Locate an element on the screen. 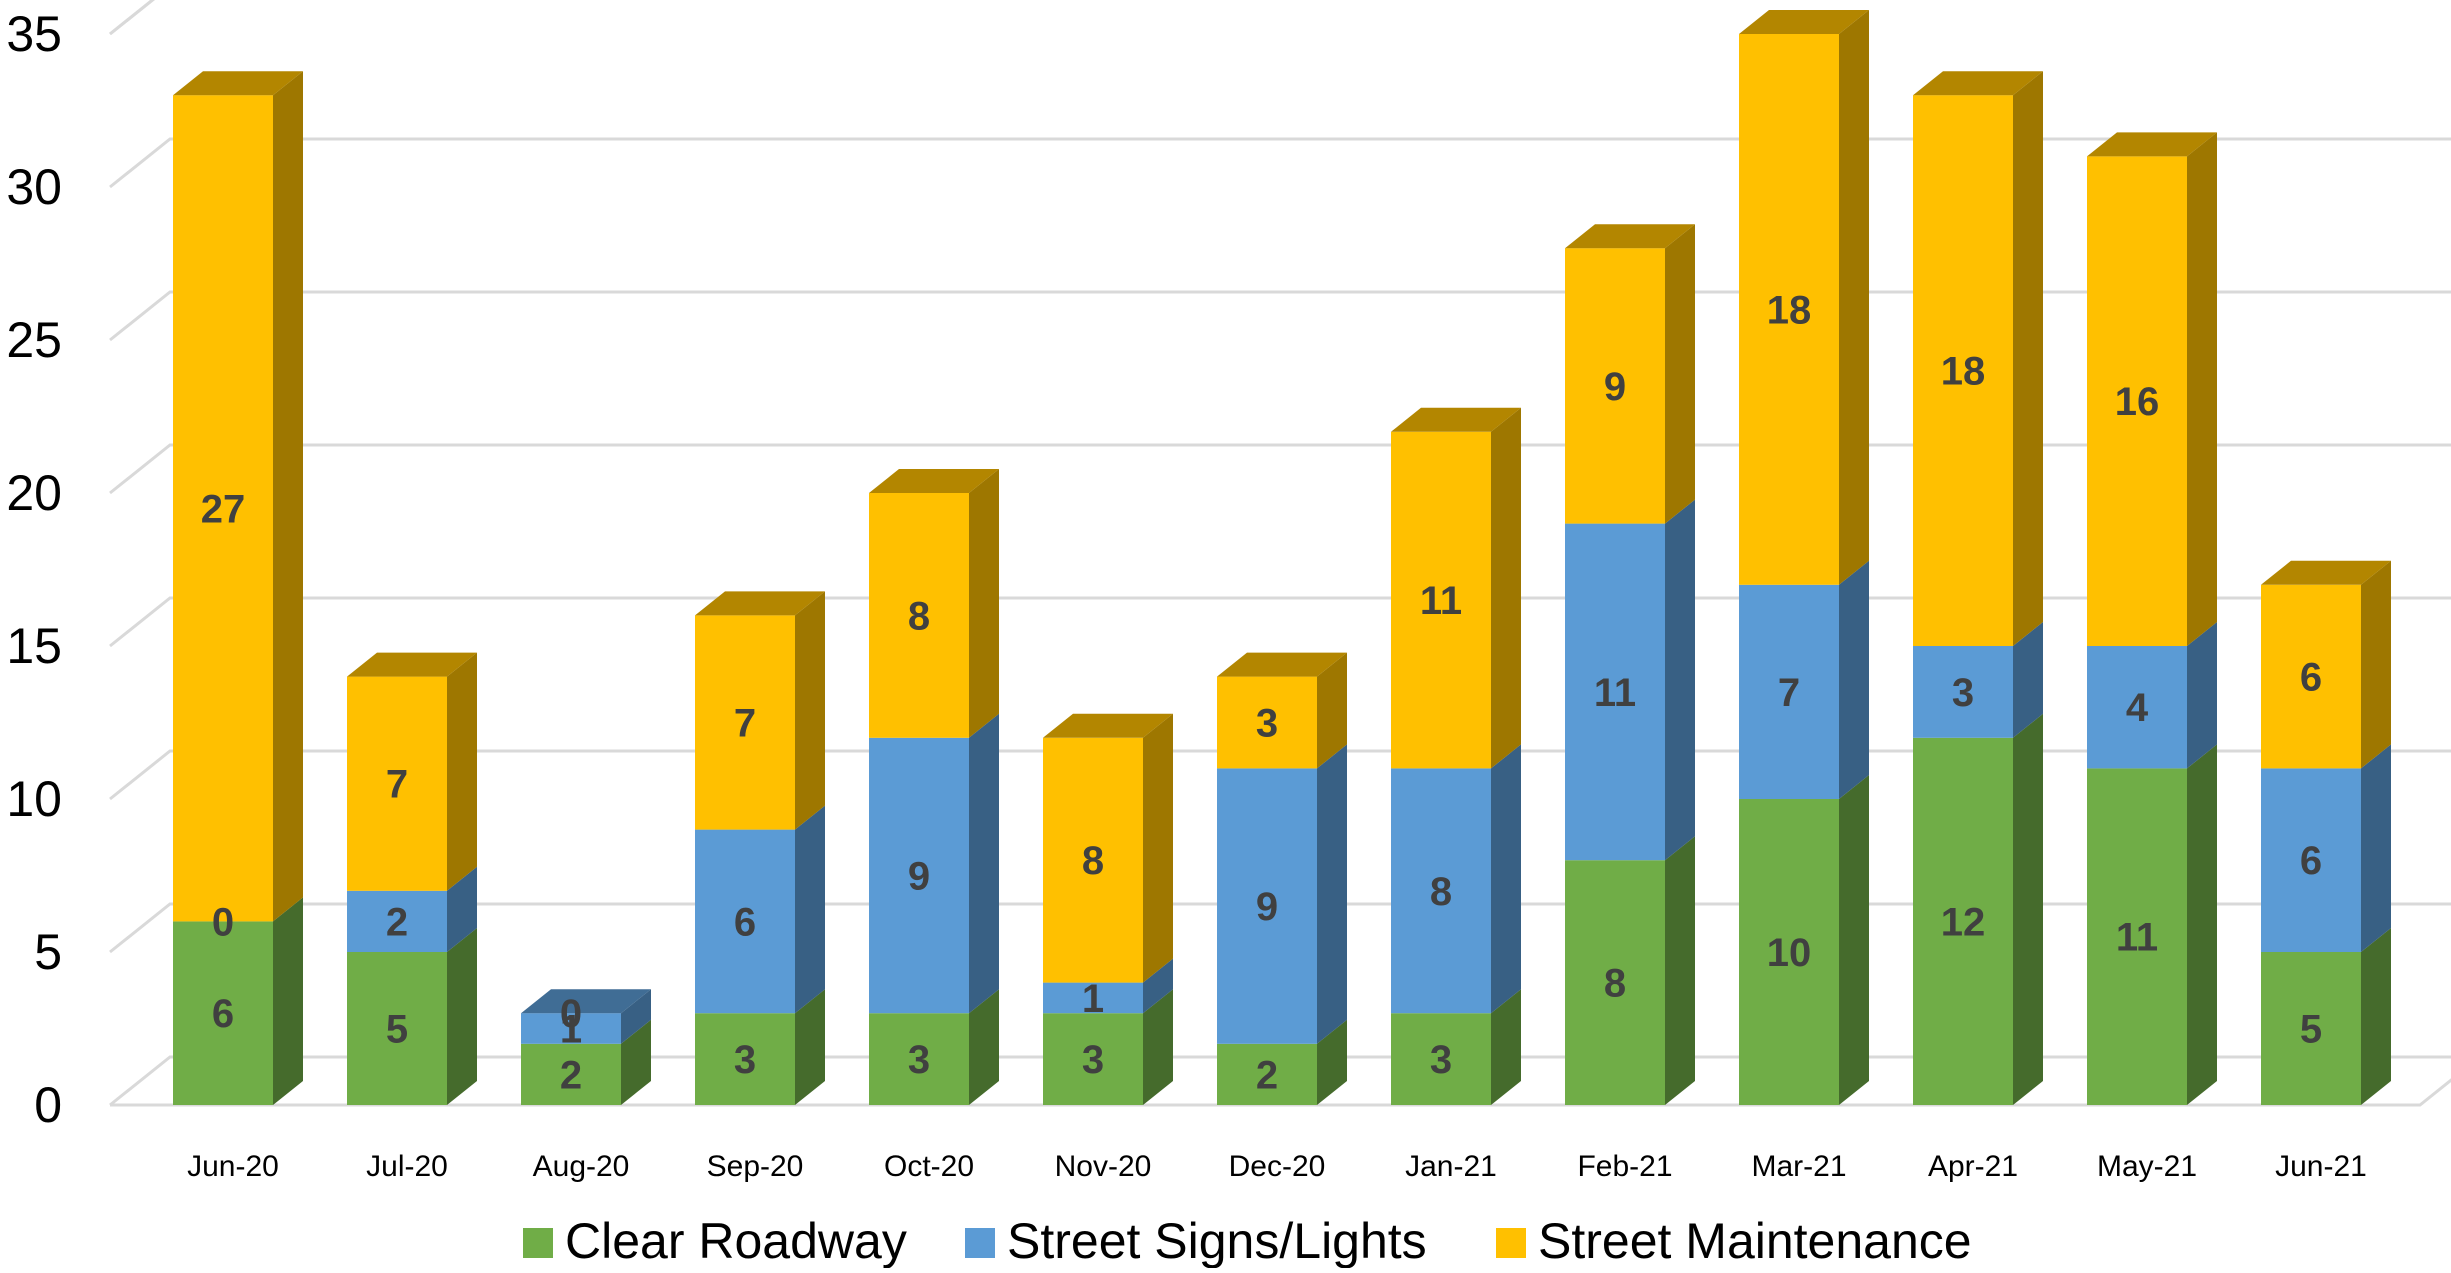 The height and width of the screenshot is (1273, 2451). y-tick-label: 0 is located at coordinates (48, 1105).